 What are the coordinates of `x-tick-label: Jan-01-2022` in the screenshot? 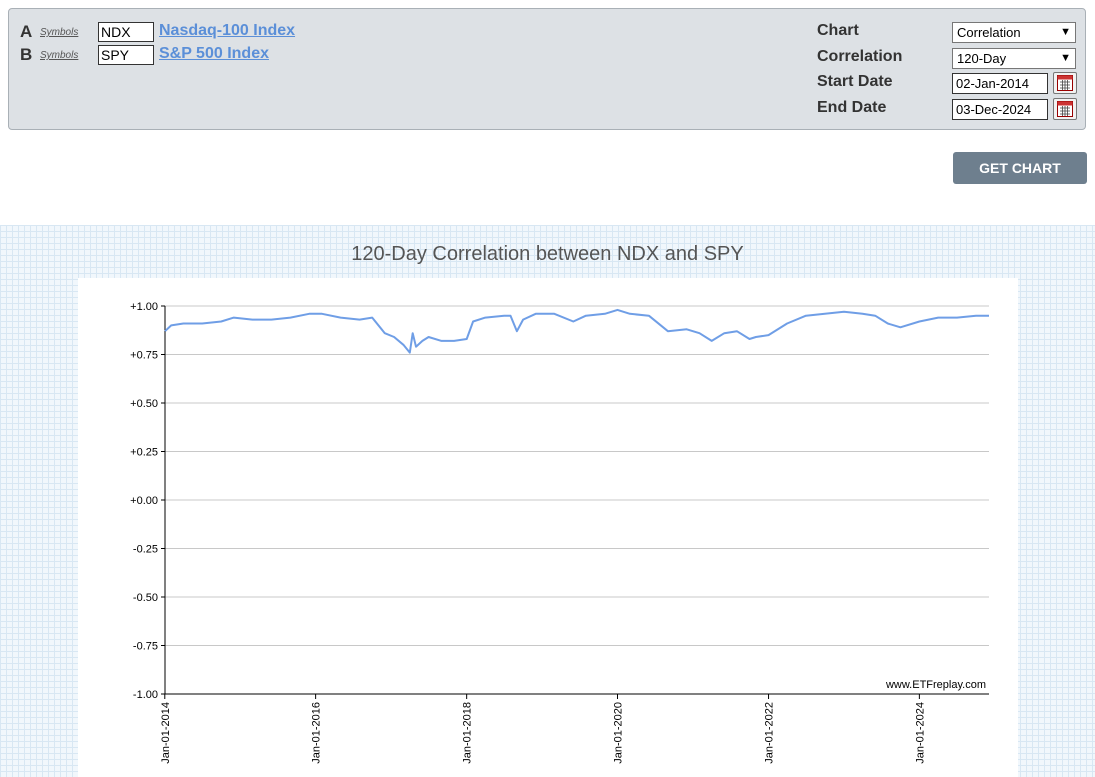 It's located at (770, 733).